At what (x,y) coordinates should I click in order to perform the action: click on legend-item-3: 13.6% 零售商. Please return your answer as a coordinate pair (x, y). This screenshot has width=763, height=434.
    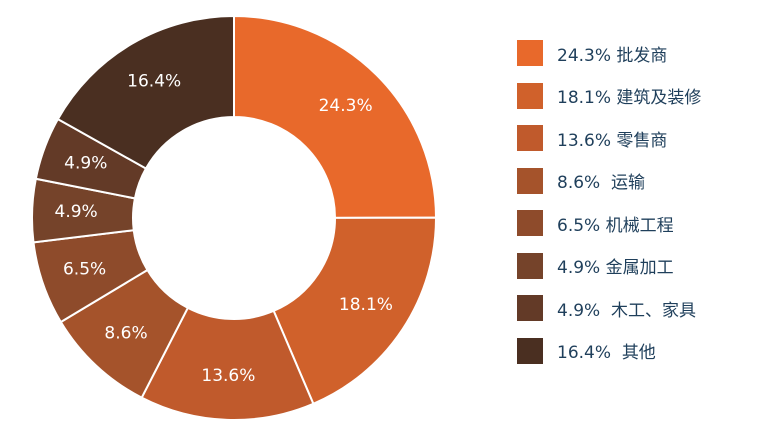
    Looking at the image, I should click on (637, 138).